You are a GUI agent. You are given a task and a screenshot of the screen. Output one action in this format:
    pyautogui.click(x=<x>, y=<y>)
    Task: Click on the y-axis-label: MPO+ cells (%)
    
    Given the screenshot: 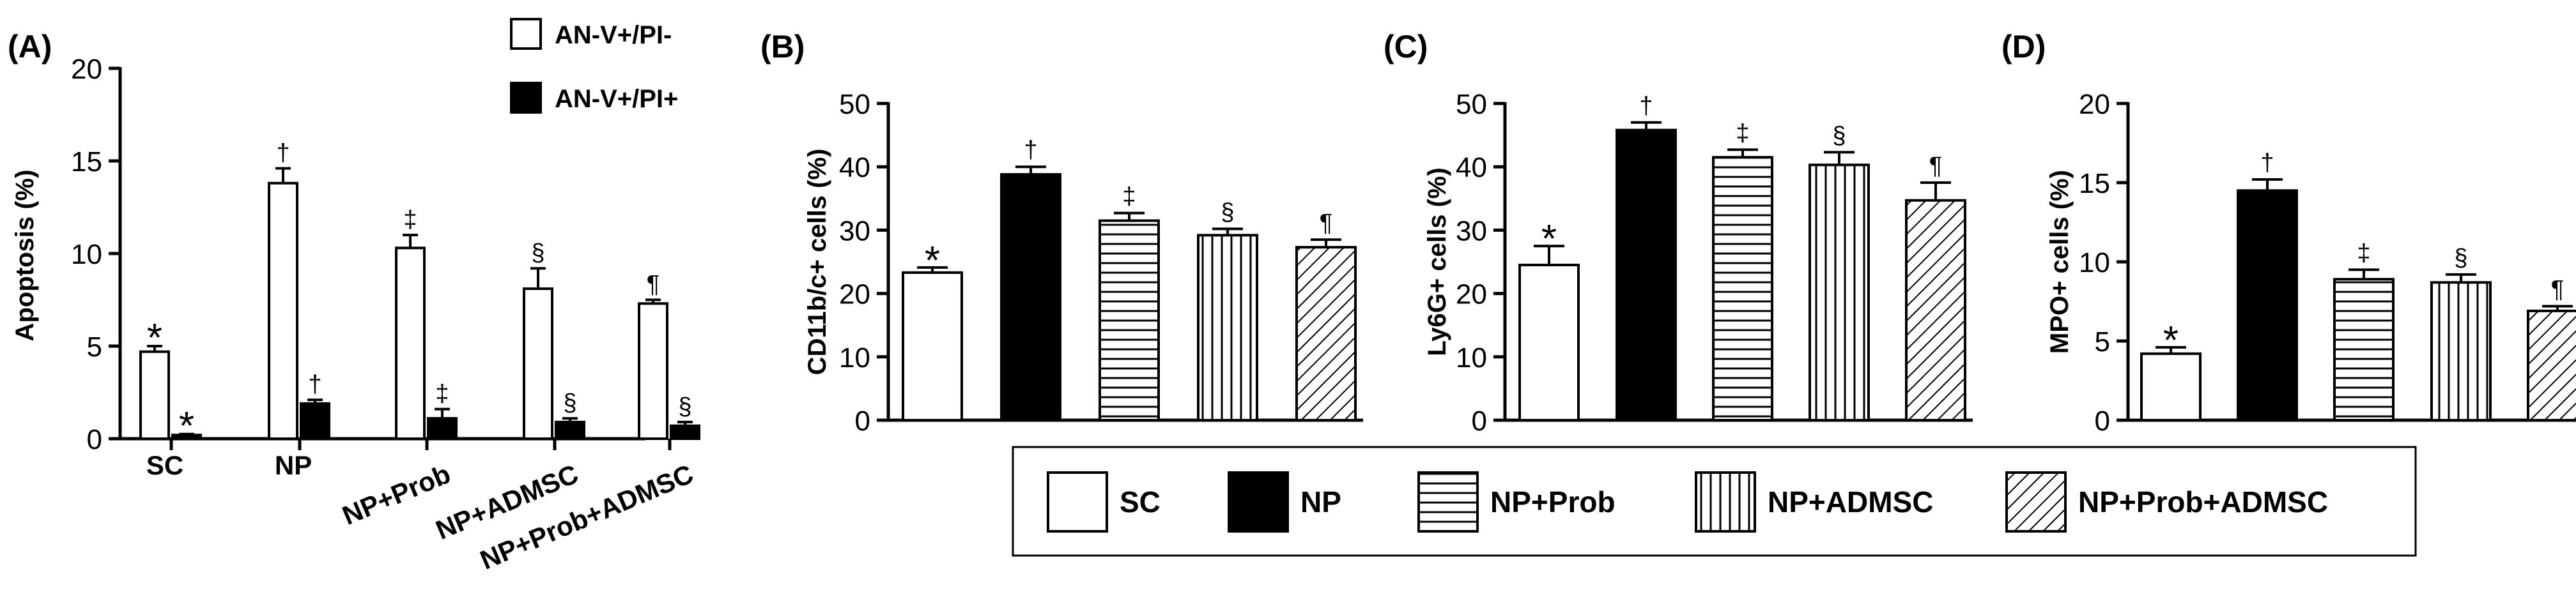 What is the action you would take?
    pyautogui.click(x=2060, y=262)
    